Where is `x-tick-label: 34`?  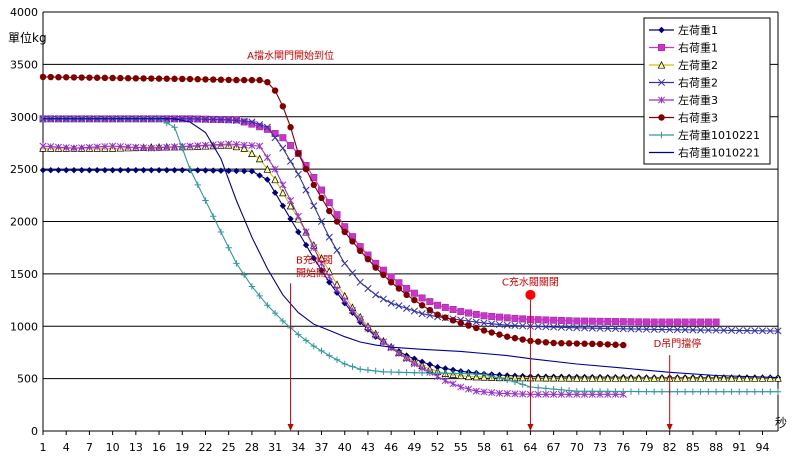
x-tick-label: 34 is located at coordinates (298, 447).